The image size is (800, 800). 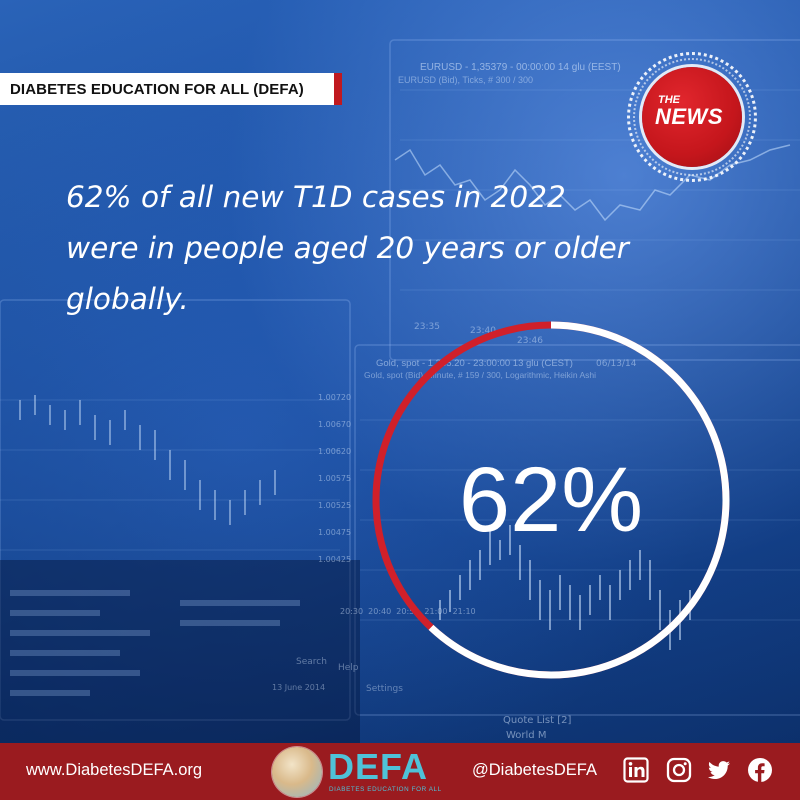 What do you see at coordinates (335, 478) in the screenshot?
I see `bg-price-4: 1.00575` at bounding box center [335, 478].